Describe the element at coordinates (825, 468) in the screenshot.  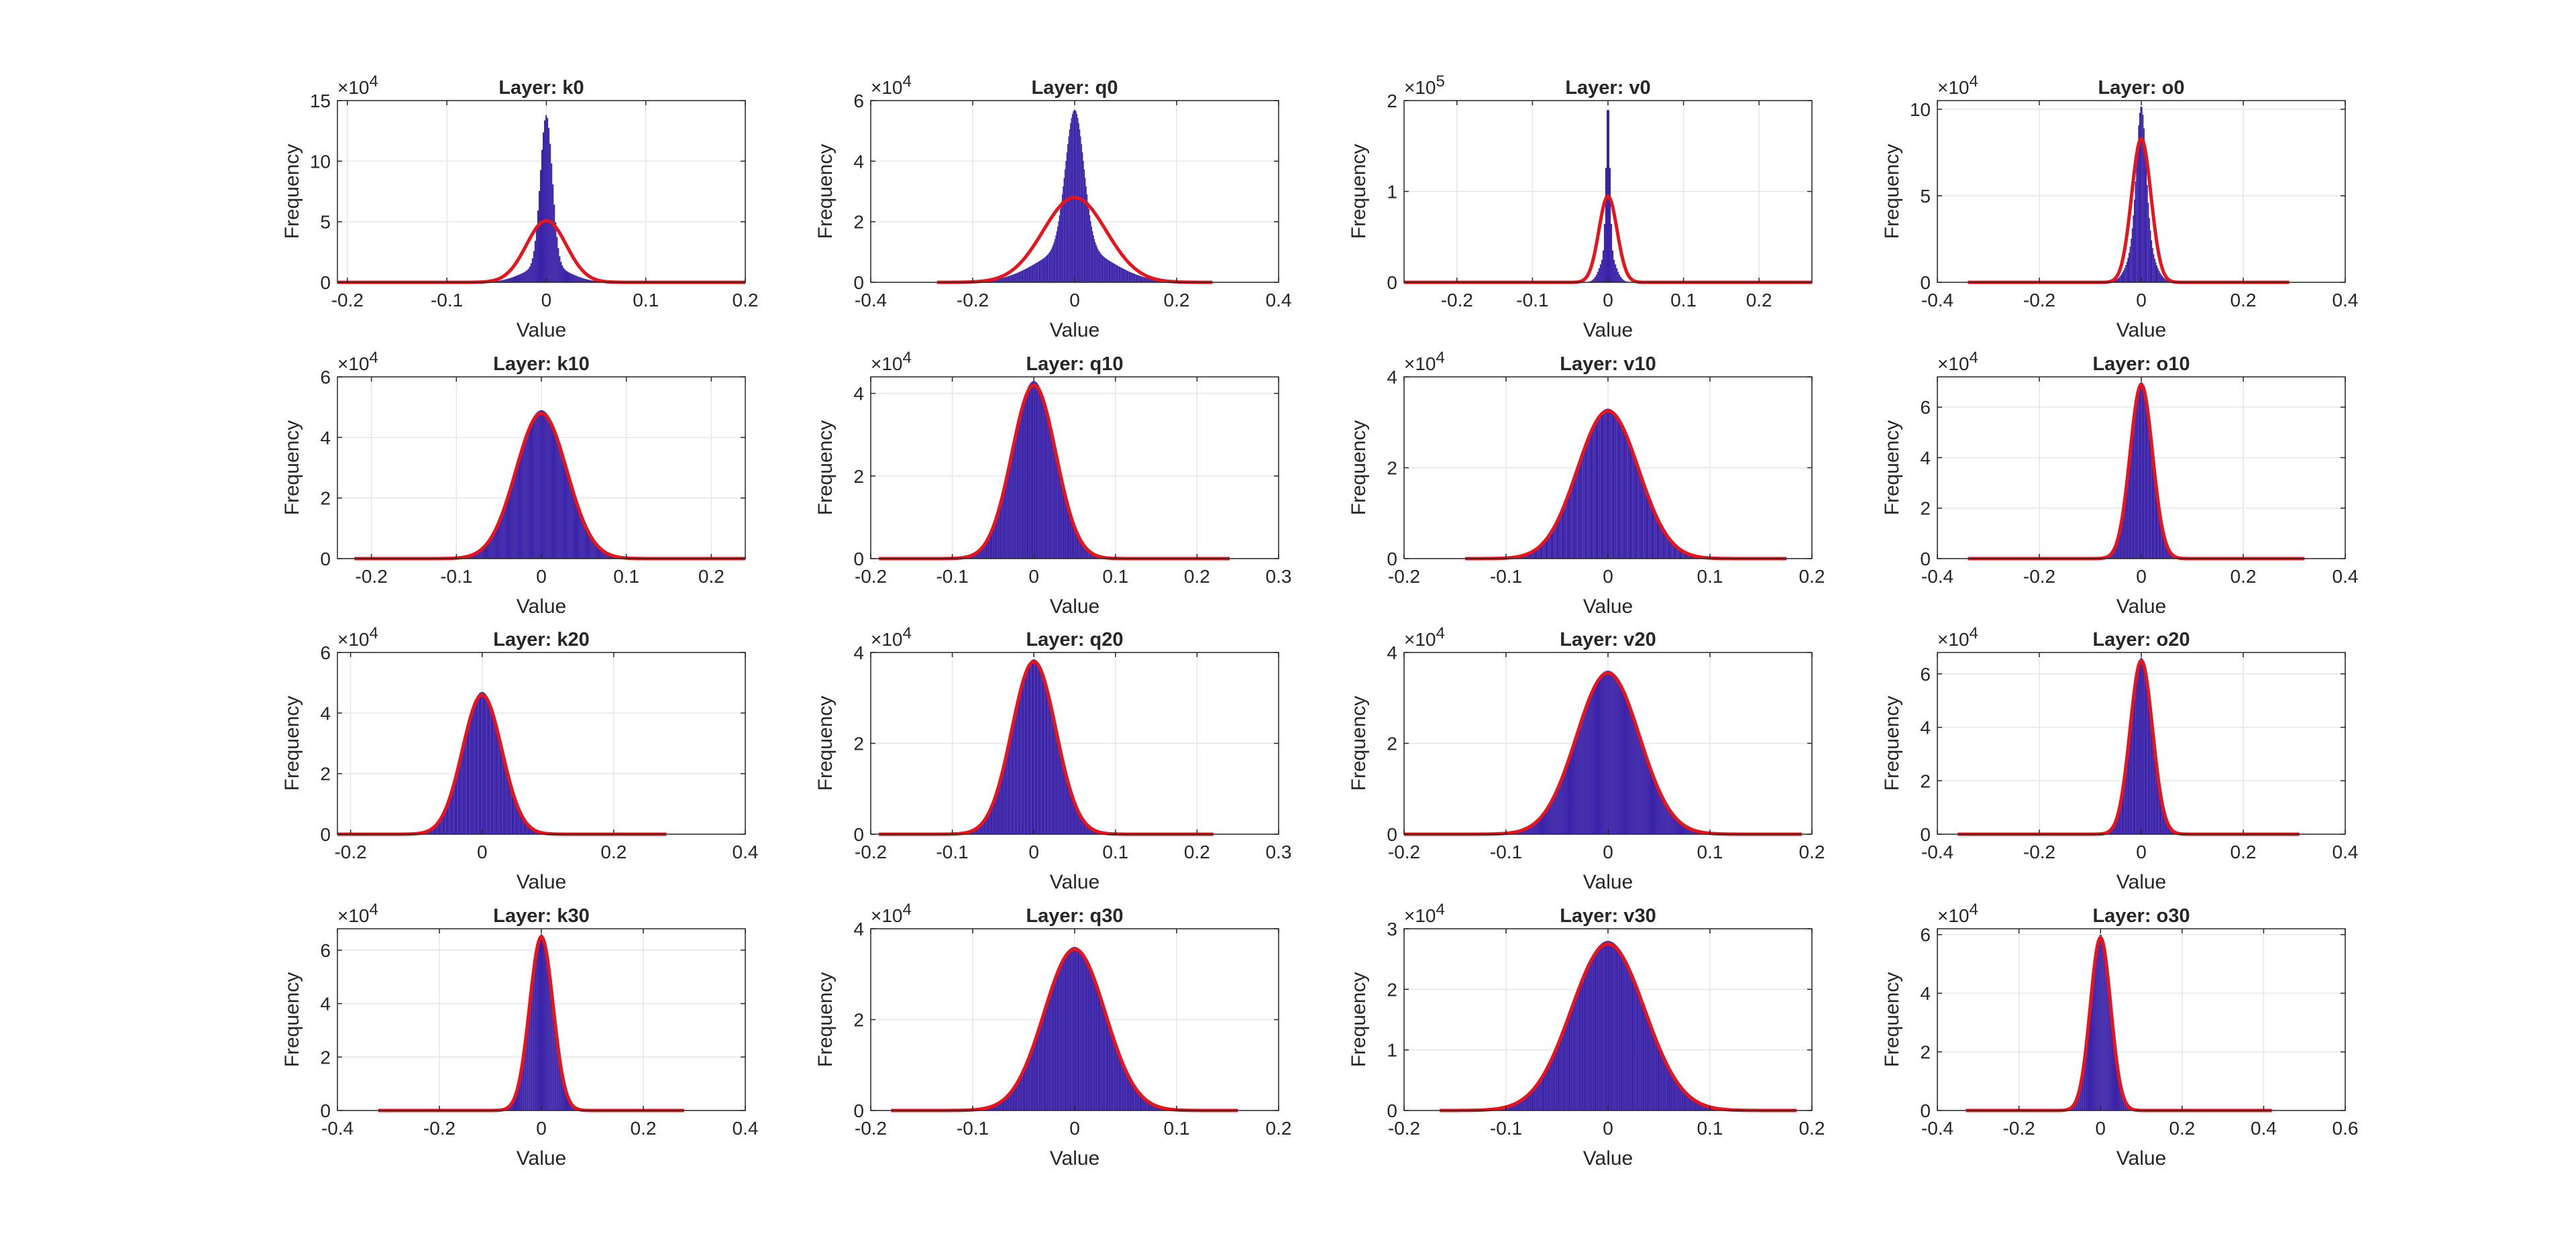
I see `y-axis-label: Frequency` at that location.